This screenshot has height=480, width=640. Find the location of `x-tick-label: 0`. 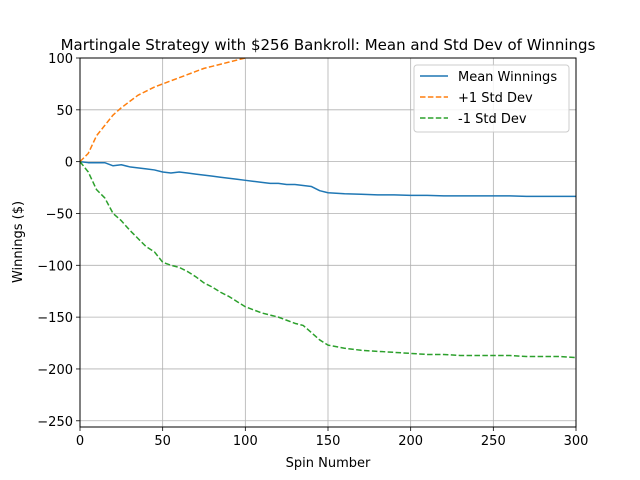

x-tick-label: 0 is located at coordinates (80, 441).